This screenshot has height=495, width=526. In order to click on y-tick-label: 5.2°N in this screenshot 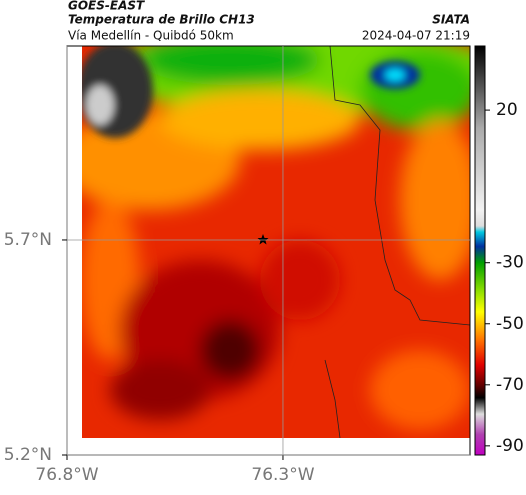, I will do `click(28, 455)`.